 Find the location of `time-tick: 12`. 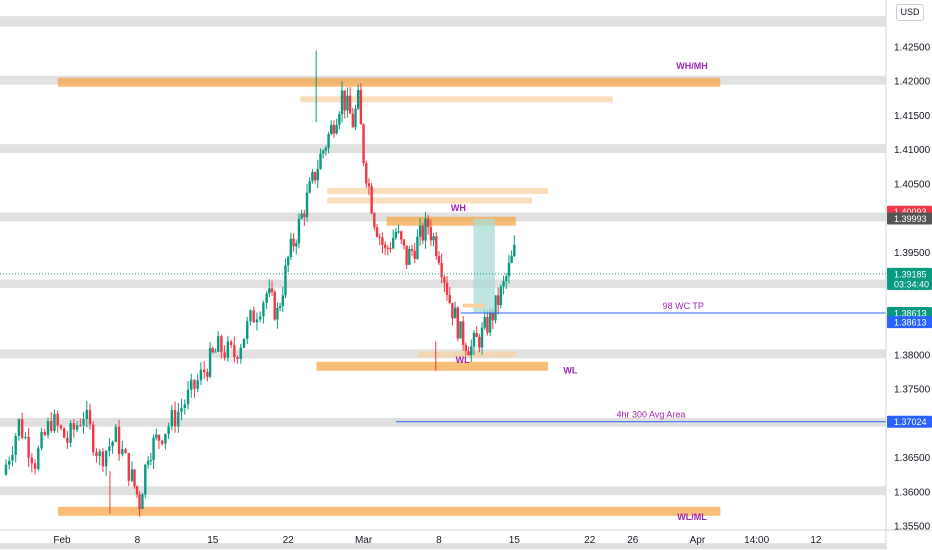

time-tick: 12 is located at coordinates (816, 540).